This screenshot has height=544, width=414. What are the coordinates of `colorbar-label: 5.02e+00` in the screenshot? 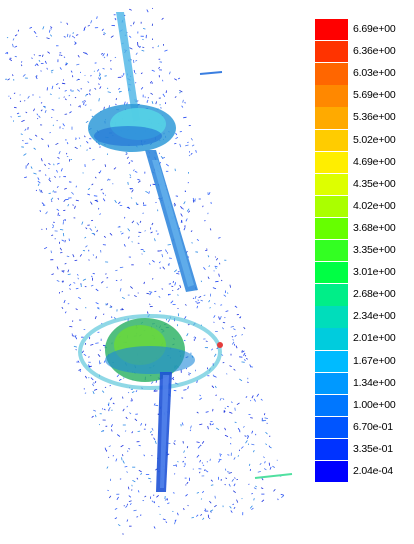 It's located at (374, 139).